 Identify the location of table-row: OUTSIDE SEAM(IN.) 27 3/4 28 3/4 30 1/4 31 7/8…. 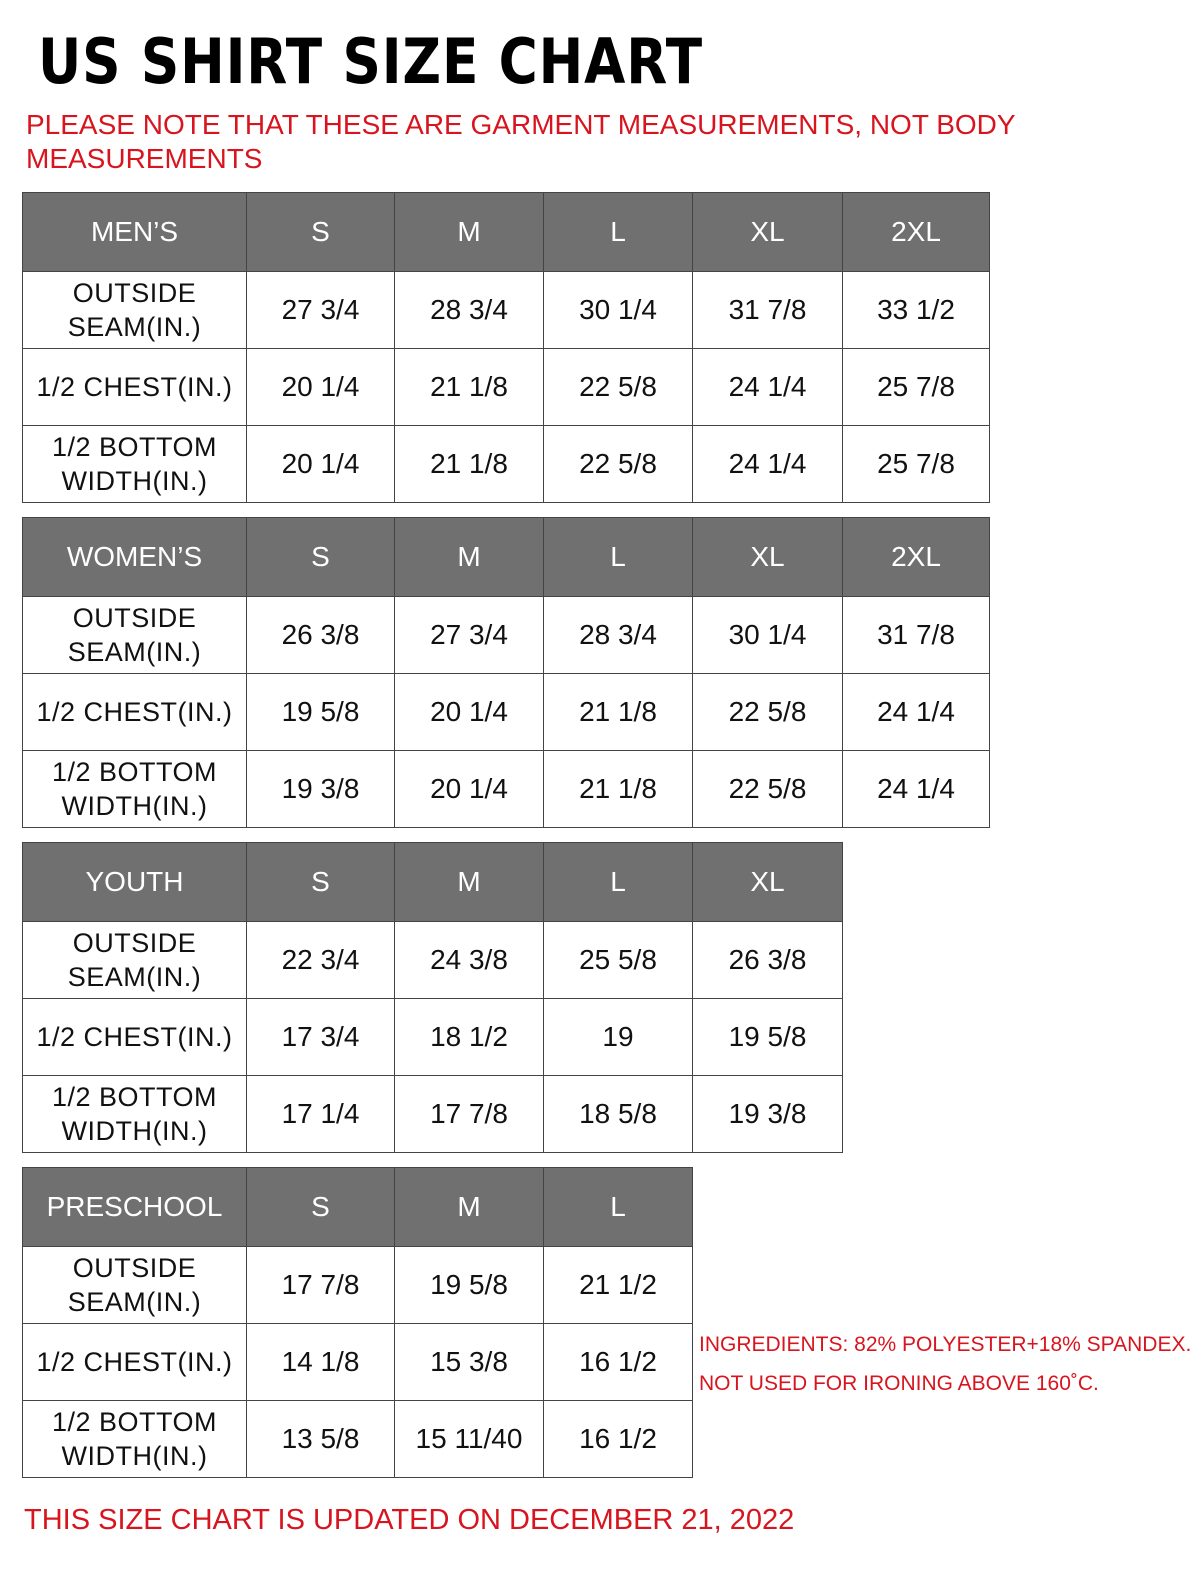
(506, 310).